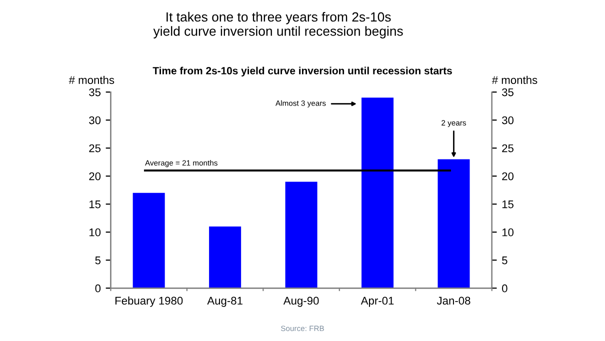 The height and width of the screenshot is (341, 605). Describe the element at coordinates (302, 71) in the screenshot. I see `chart-subtitle: Time from 2s-10s yield curve inversion until recession starts` at that location.